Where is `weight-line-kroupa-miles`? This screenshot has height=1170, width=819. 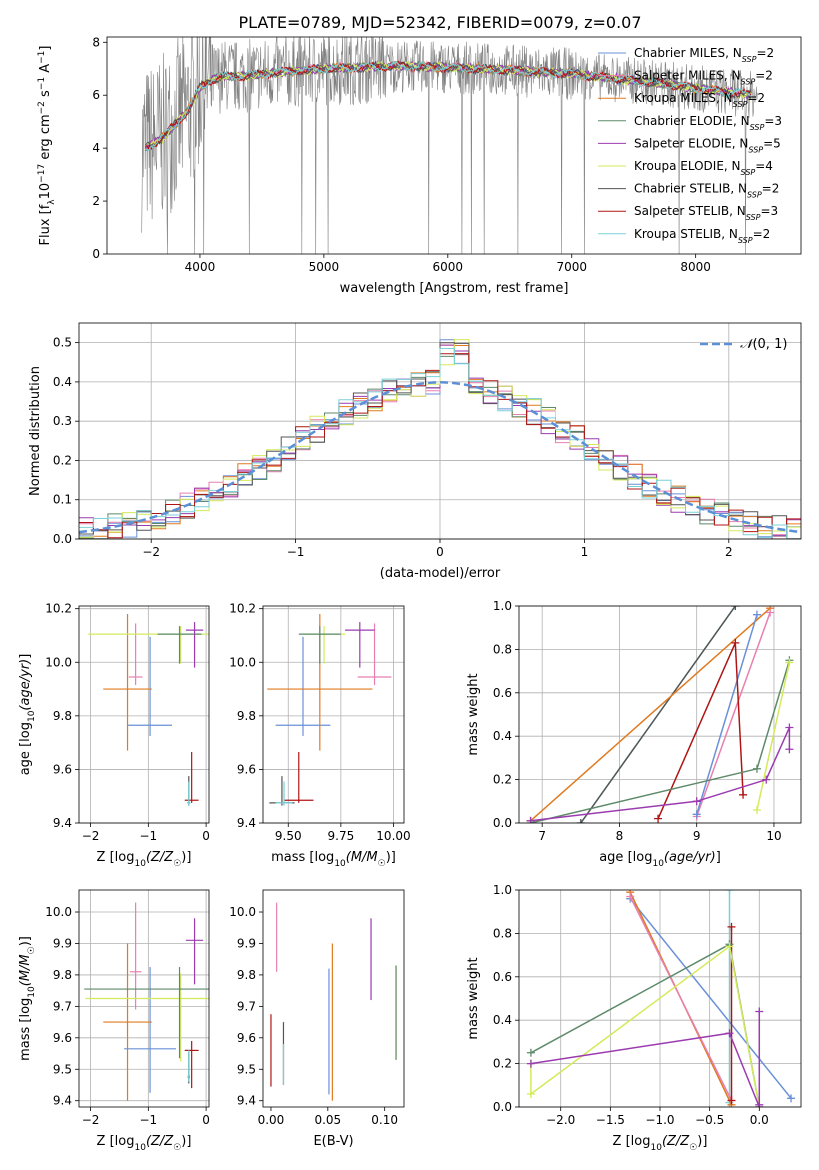
weight-line-kroupa-miles is located at coordinates (650, 714).